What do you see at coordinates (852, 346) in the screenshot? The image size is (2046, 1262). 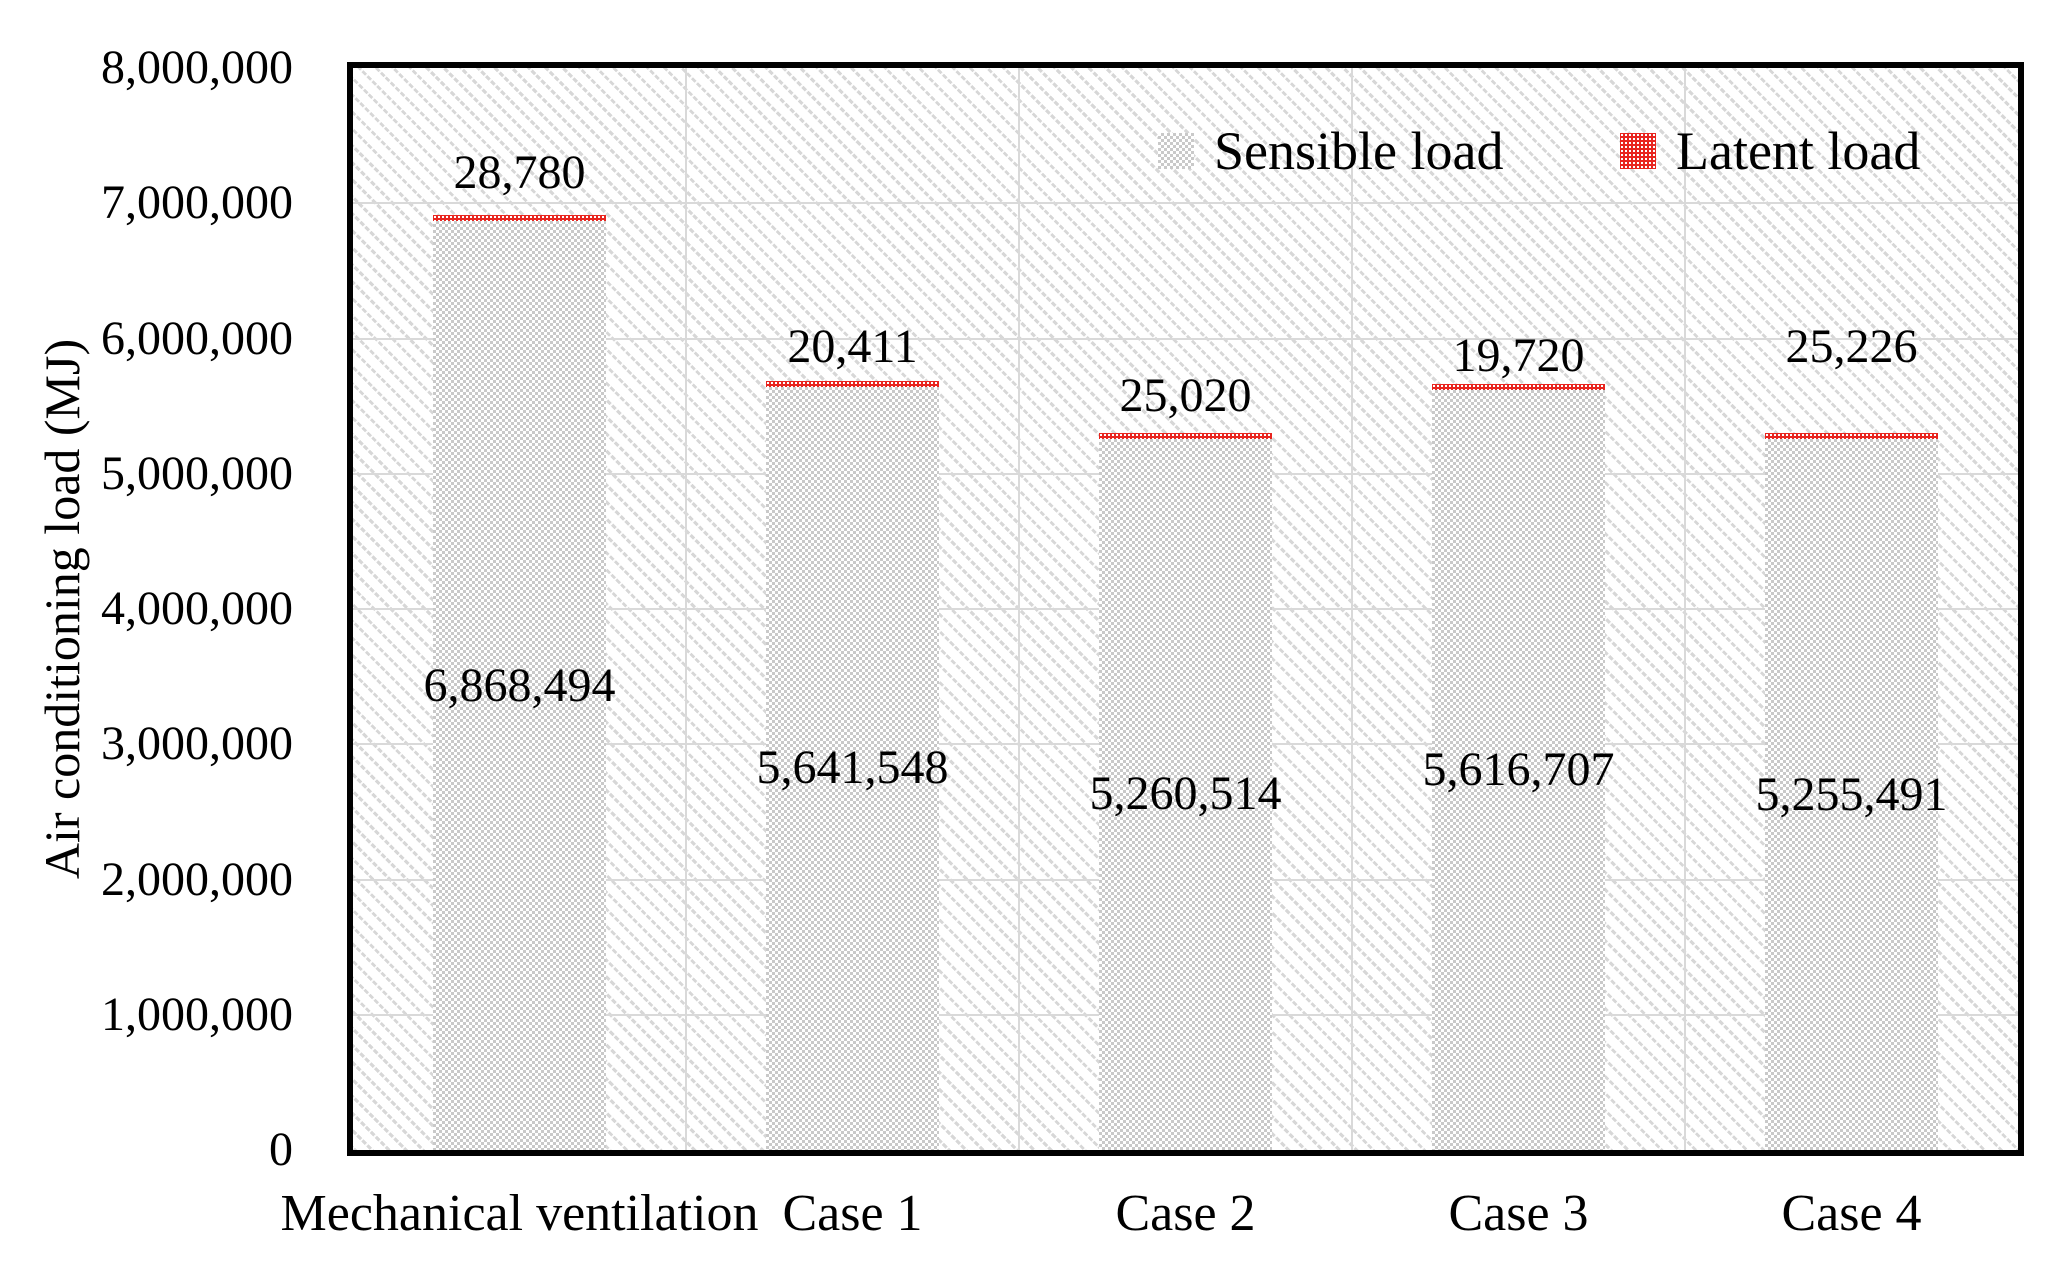 I see `data-label-latent: 20,411` at bounding box center [852, 346].